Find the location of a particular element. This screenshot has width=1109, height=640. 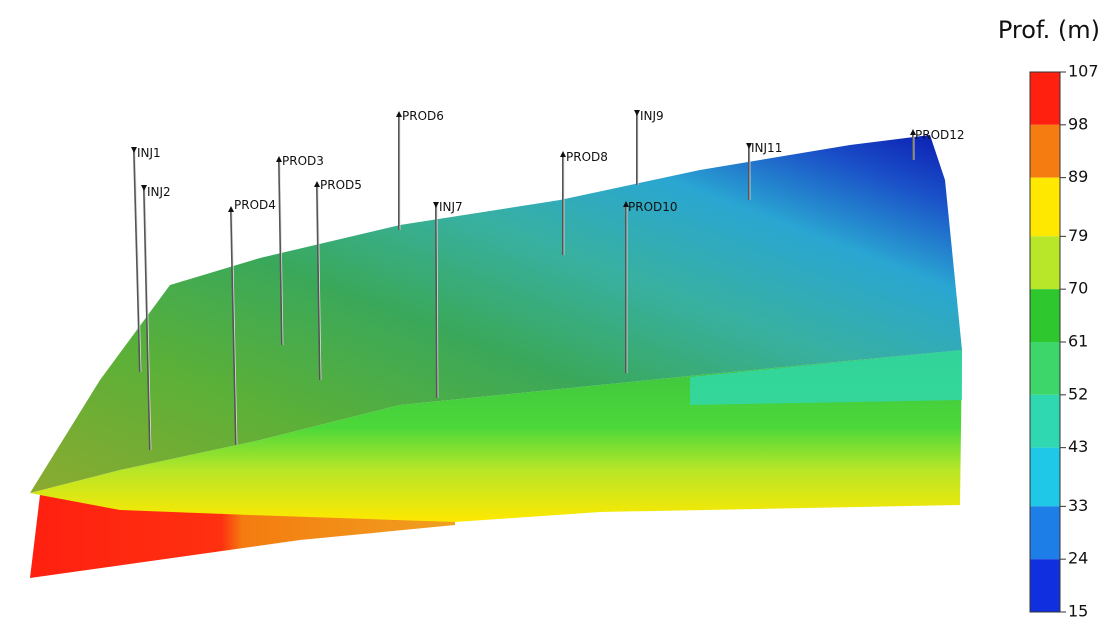

tick-label: 98 is located at coordinates (1078, 123).